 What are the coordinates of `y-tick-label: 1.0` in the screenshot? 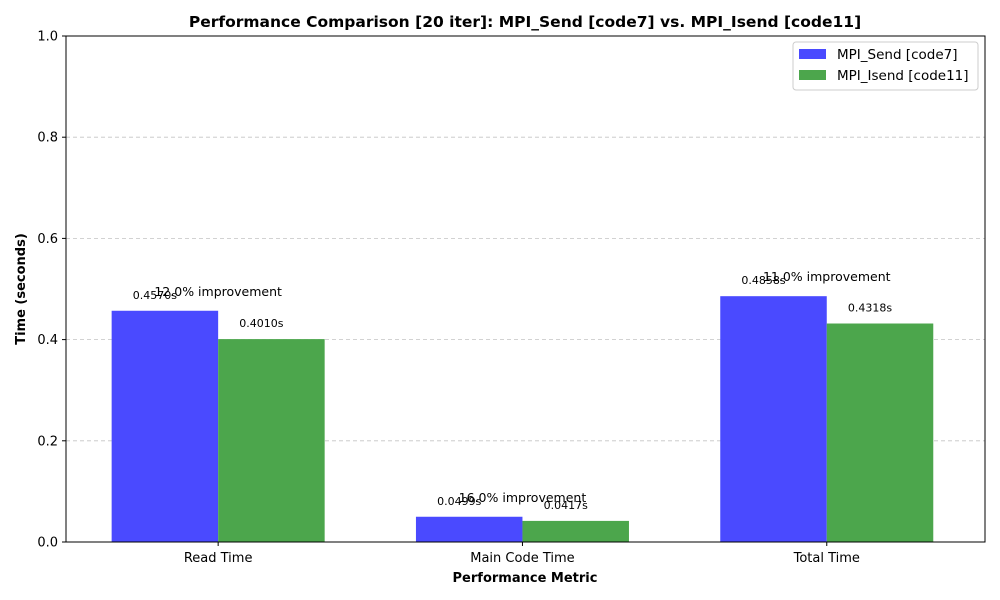 It's located at (47, 37).